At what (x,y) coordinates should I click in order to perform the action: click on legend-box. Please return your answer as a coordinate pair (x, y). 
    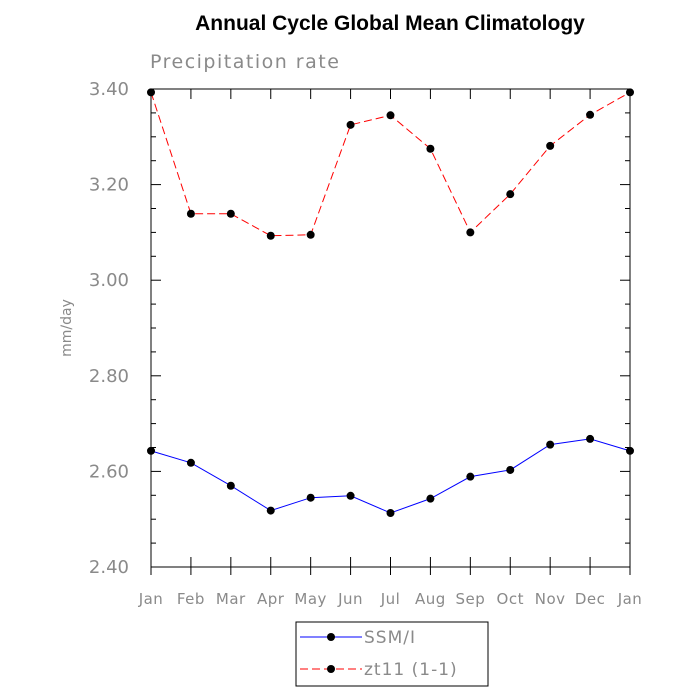
    Looking at the image, I should click on (392, 654).